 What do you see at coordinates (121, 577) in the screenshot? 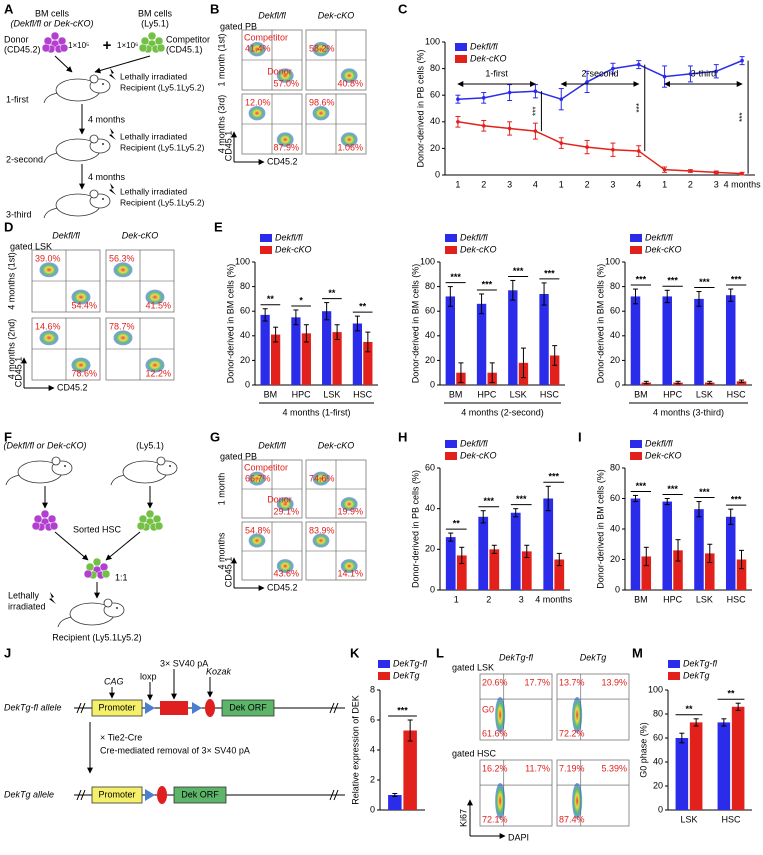
I see `label: 1:1` at bounding box center [121, 577].